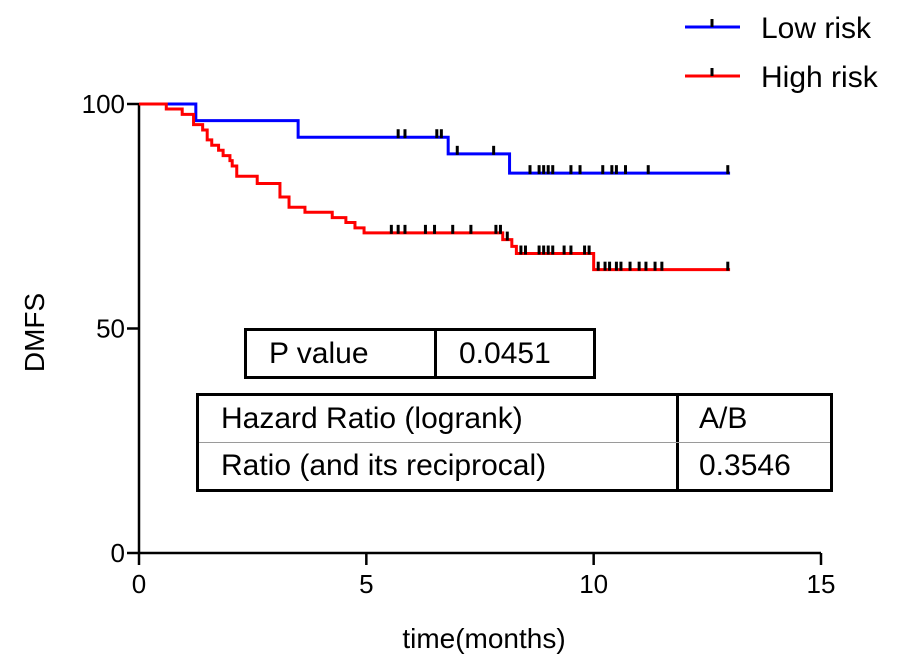 The image size is (917, 659). Describe the element at coordinates (439, 466) in the screenshot. I see `ratio-label: Ratio (and its reciprocal)` at that location.